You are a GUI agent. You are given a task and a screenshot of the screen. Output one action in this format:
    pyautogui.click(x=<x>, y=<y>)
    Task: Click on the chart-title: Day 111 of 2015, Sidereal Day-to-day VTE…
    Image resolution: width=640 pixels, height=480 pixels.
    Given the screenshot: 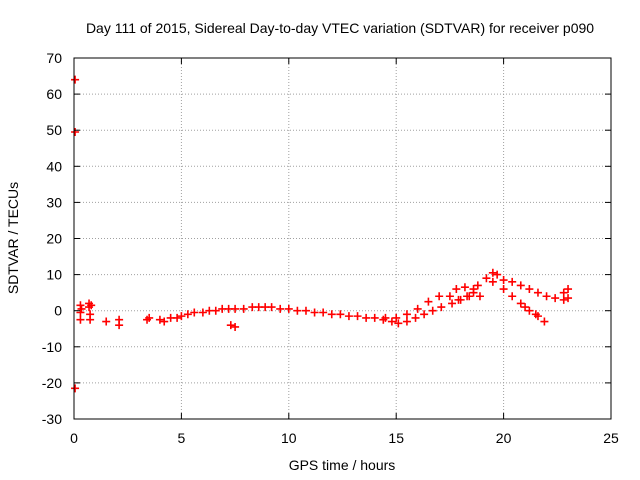 What is the action you would take?
    pyautogui.click(x=340, y=28)
    